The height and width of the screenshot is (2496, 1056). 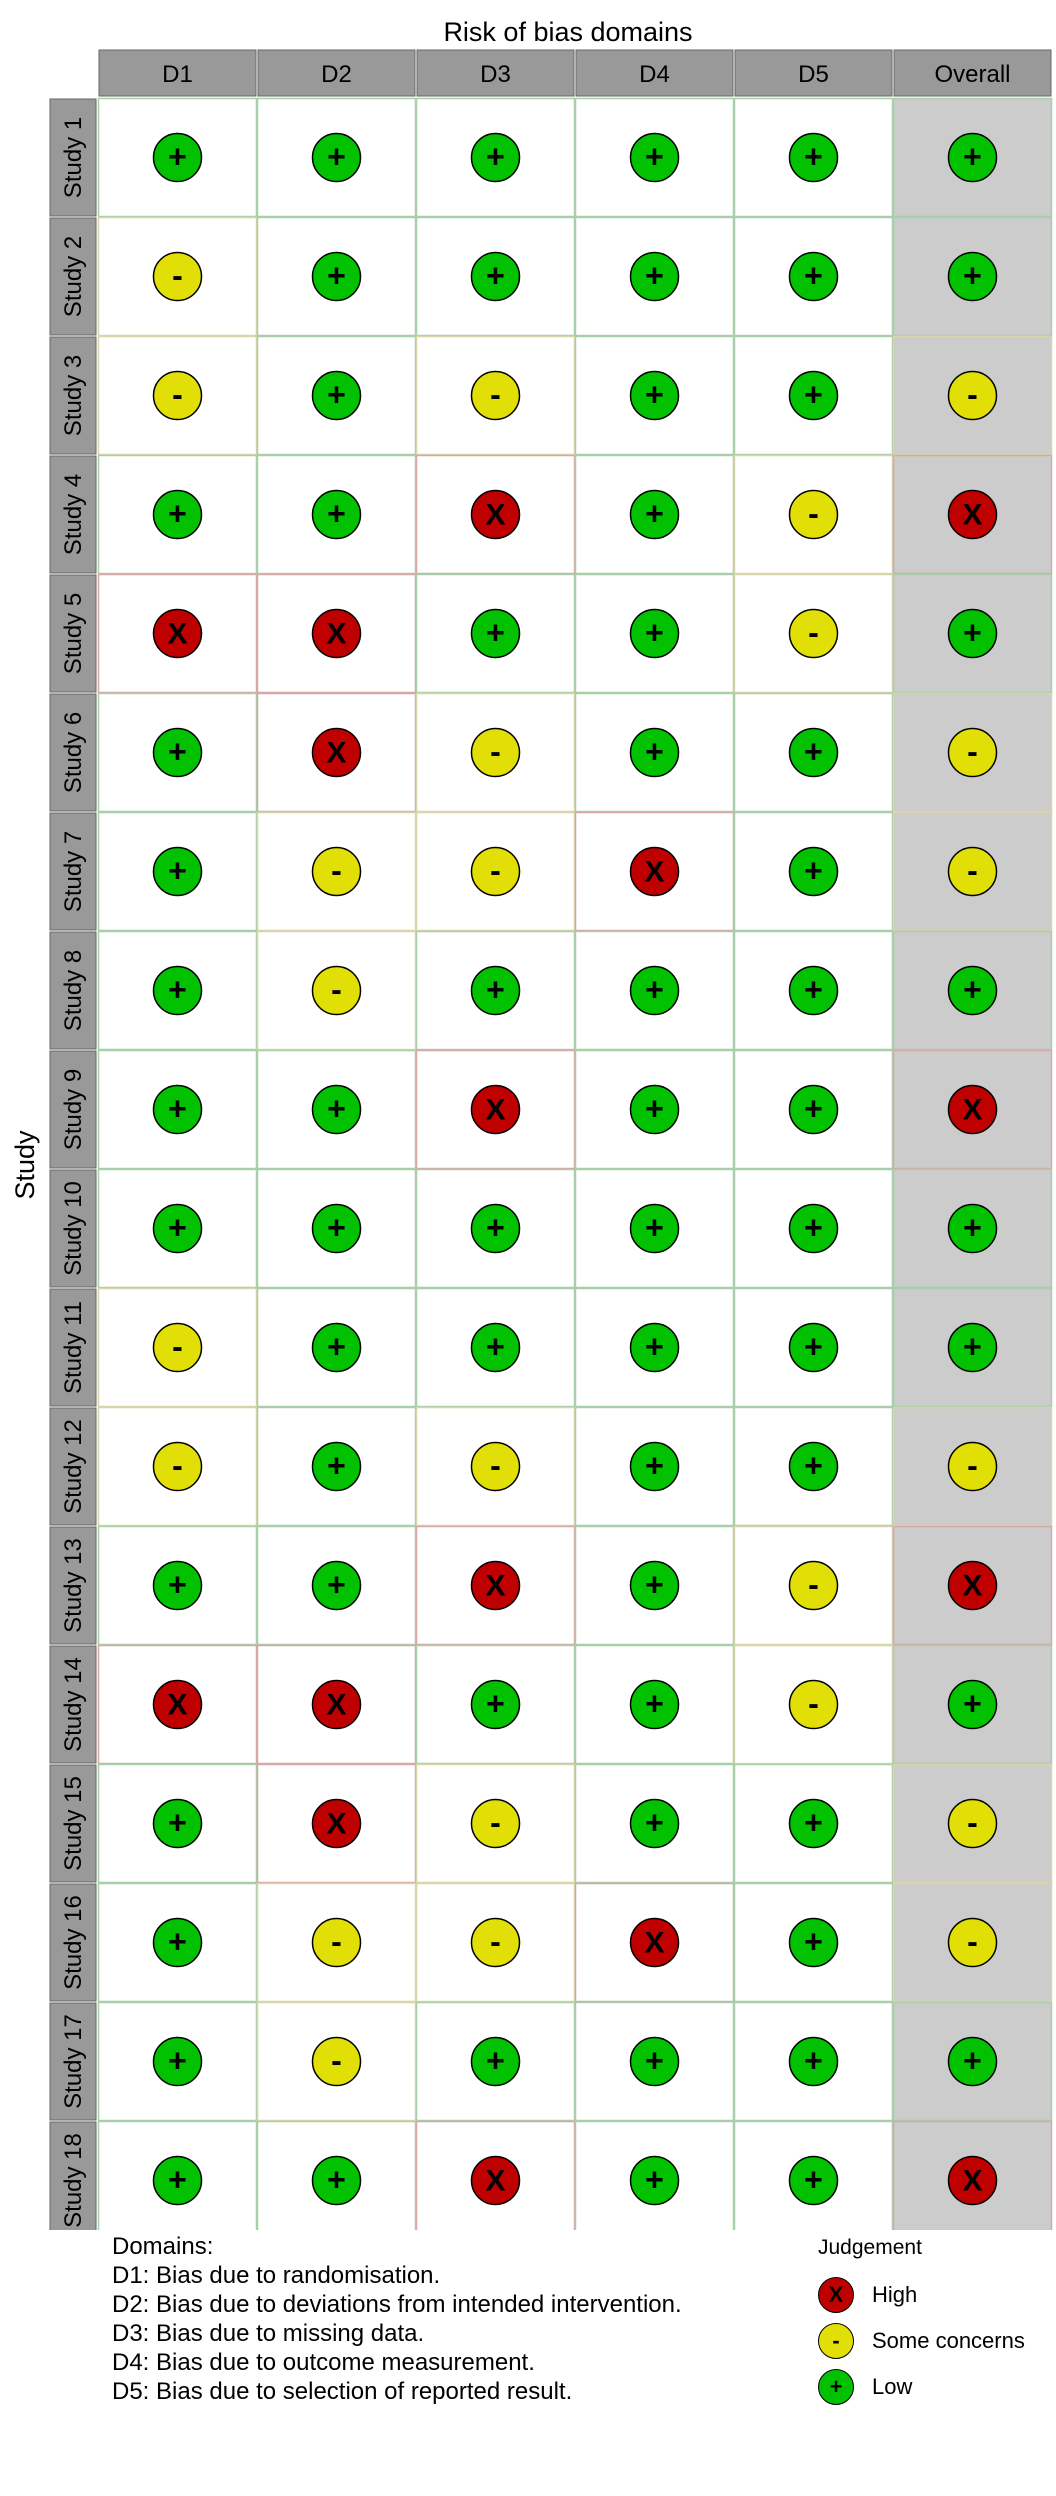 I want to click on judgement-mark-study-16-overall-some-concerns: -, so click(x=972, y=1942).